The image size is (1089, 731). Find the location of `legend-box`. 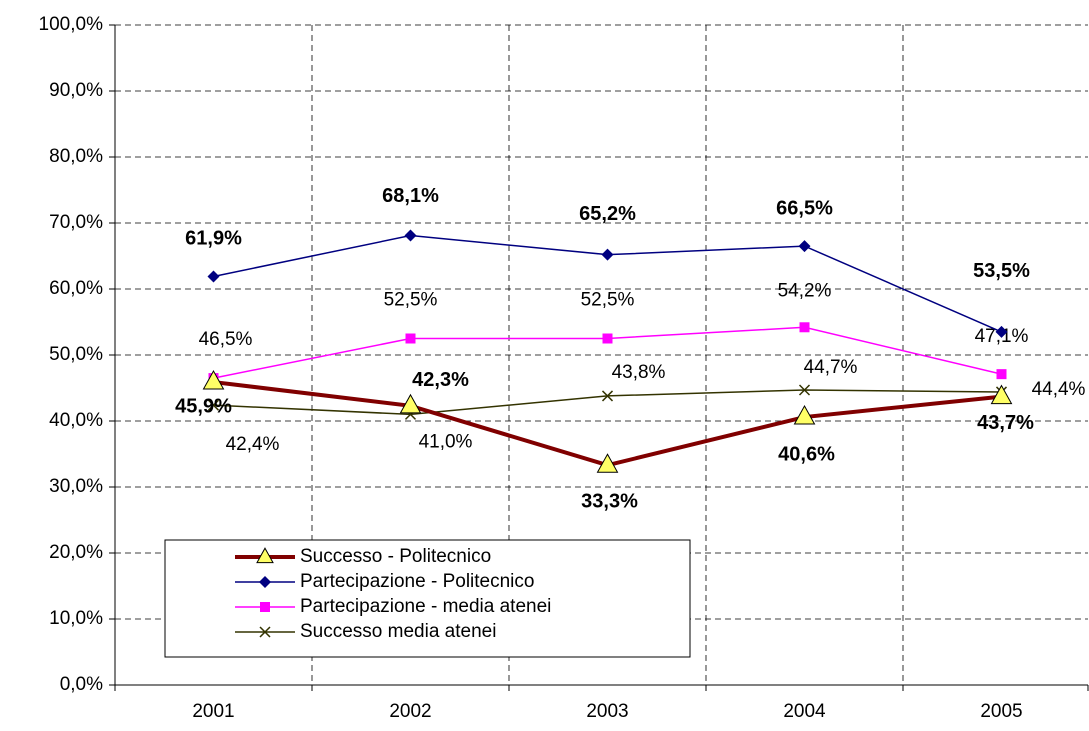

legend-box is located at coordinates (427, 598).